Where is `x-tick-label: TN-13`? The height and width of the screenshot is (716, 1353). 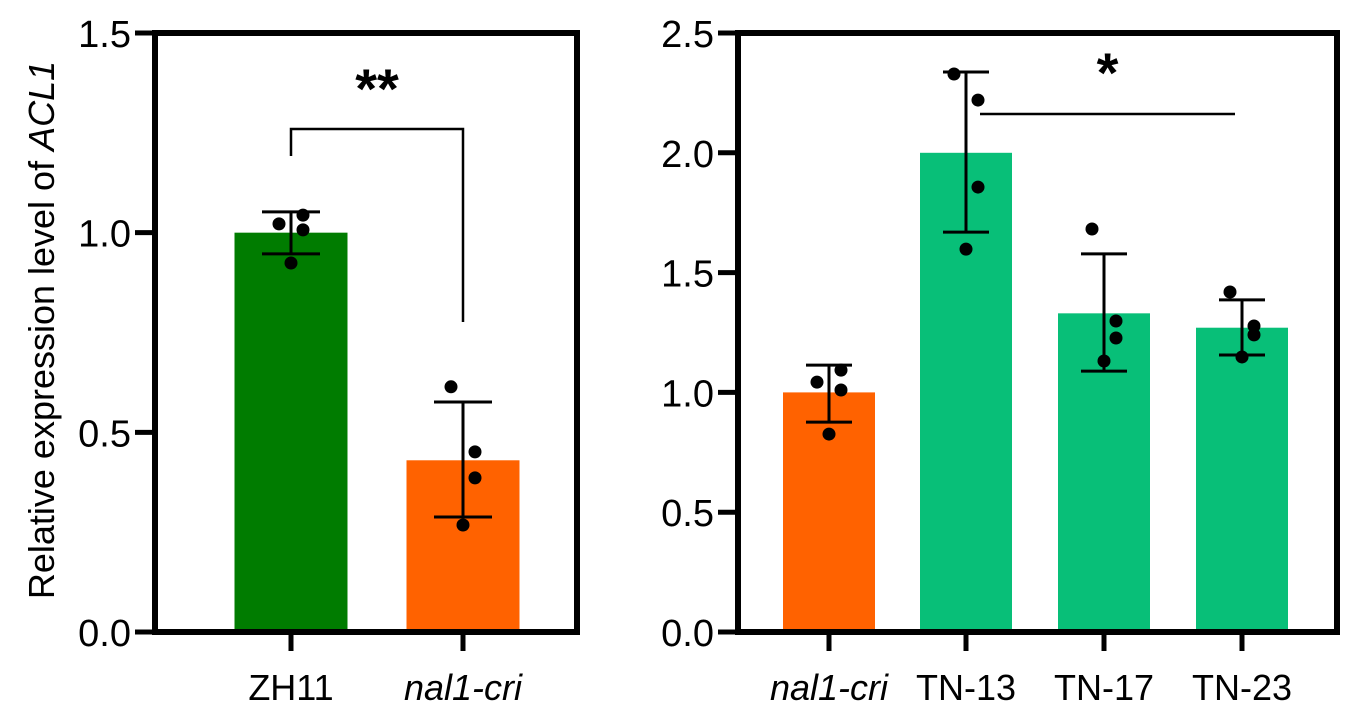
x-tick-label: TN-13 is located at coordinates (966, 687).